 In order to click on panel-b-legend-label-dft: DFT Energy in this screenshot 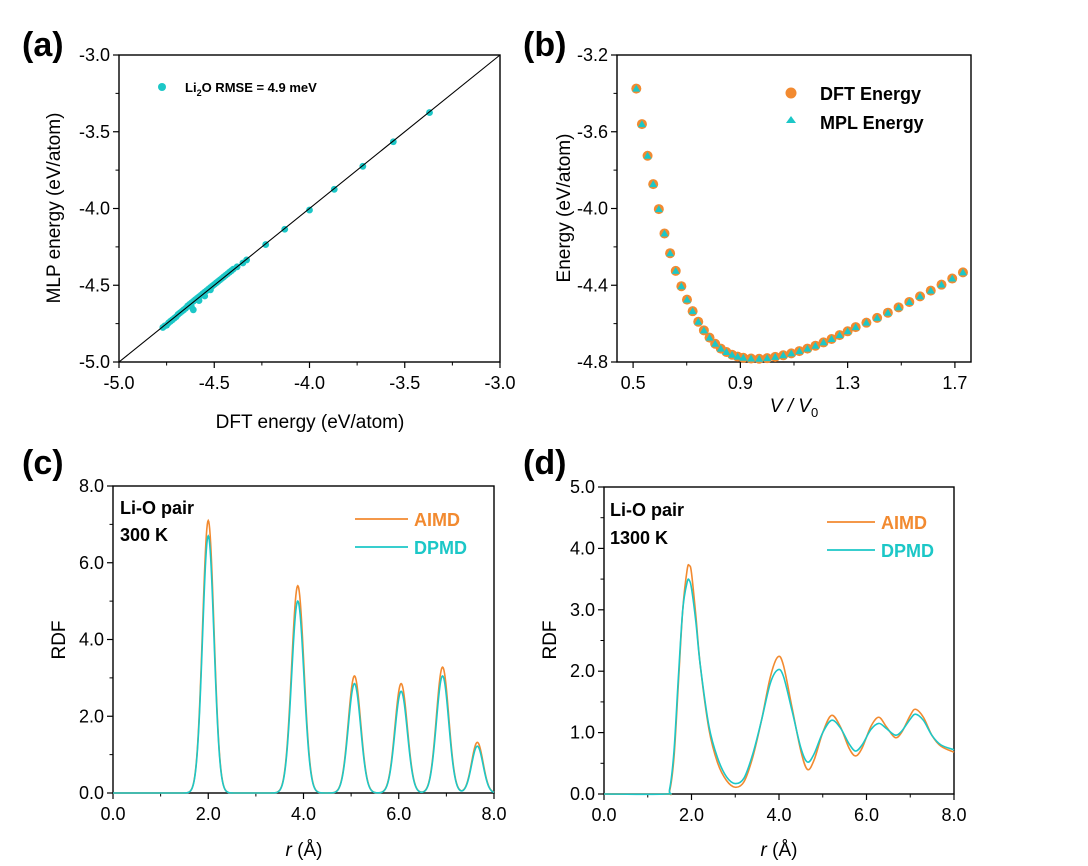, I will do `click(870, 94)`.